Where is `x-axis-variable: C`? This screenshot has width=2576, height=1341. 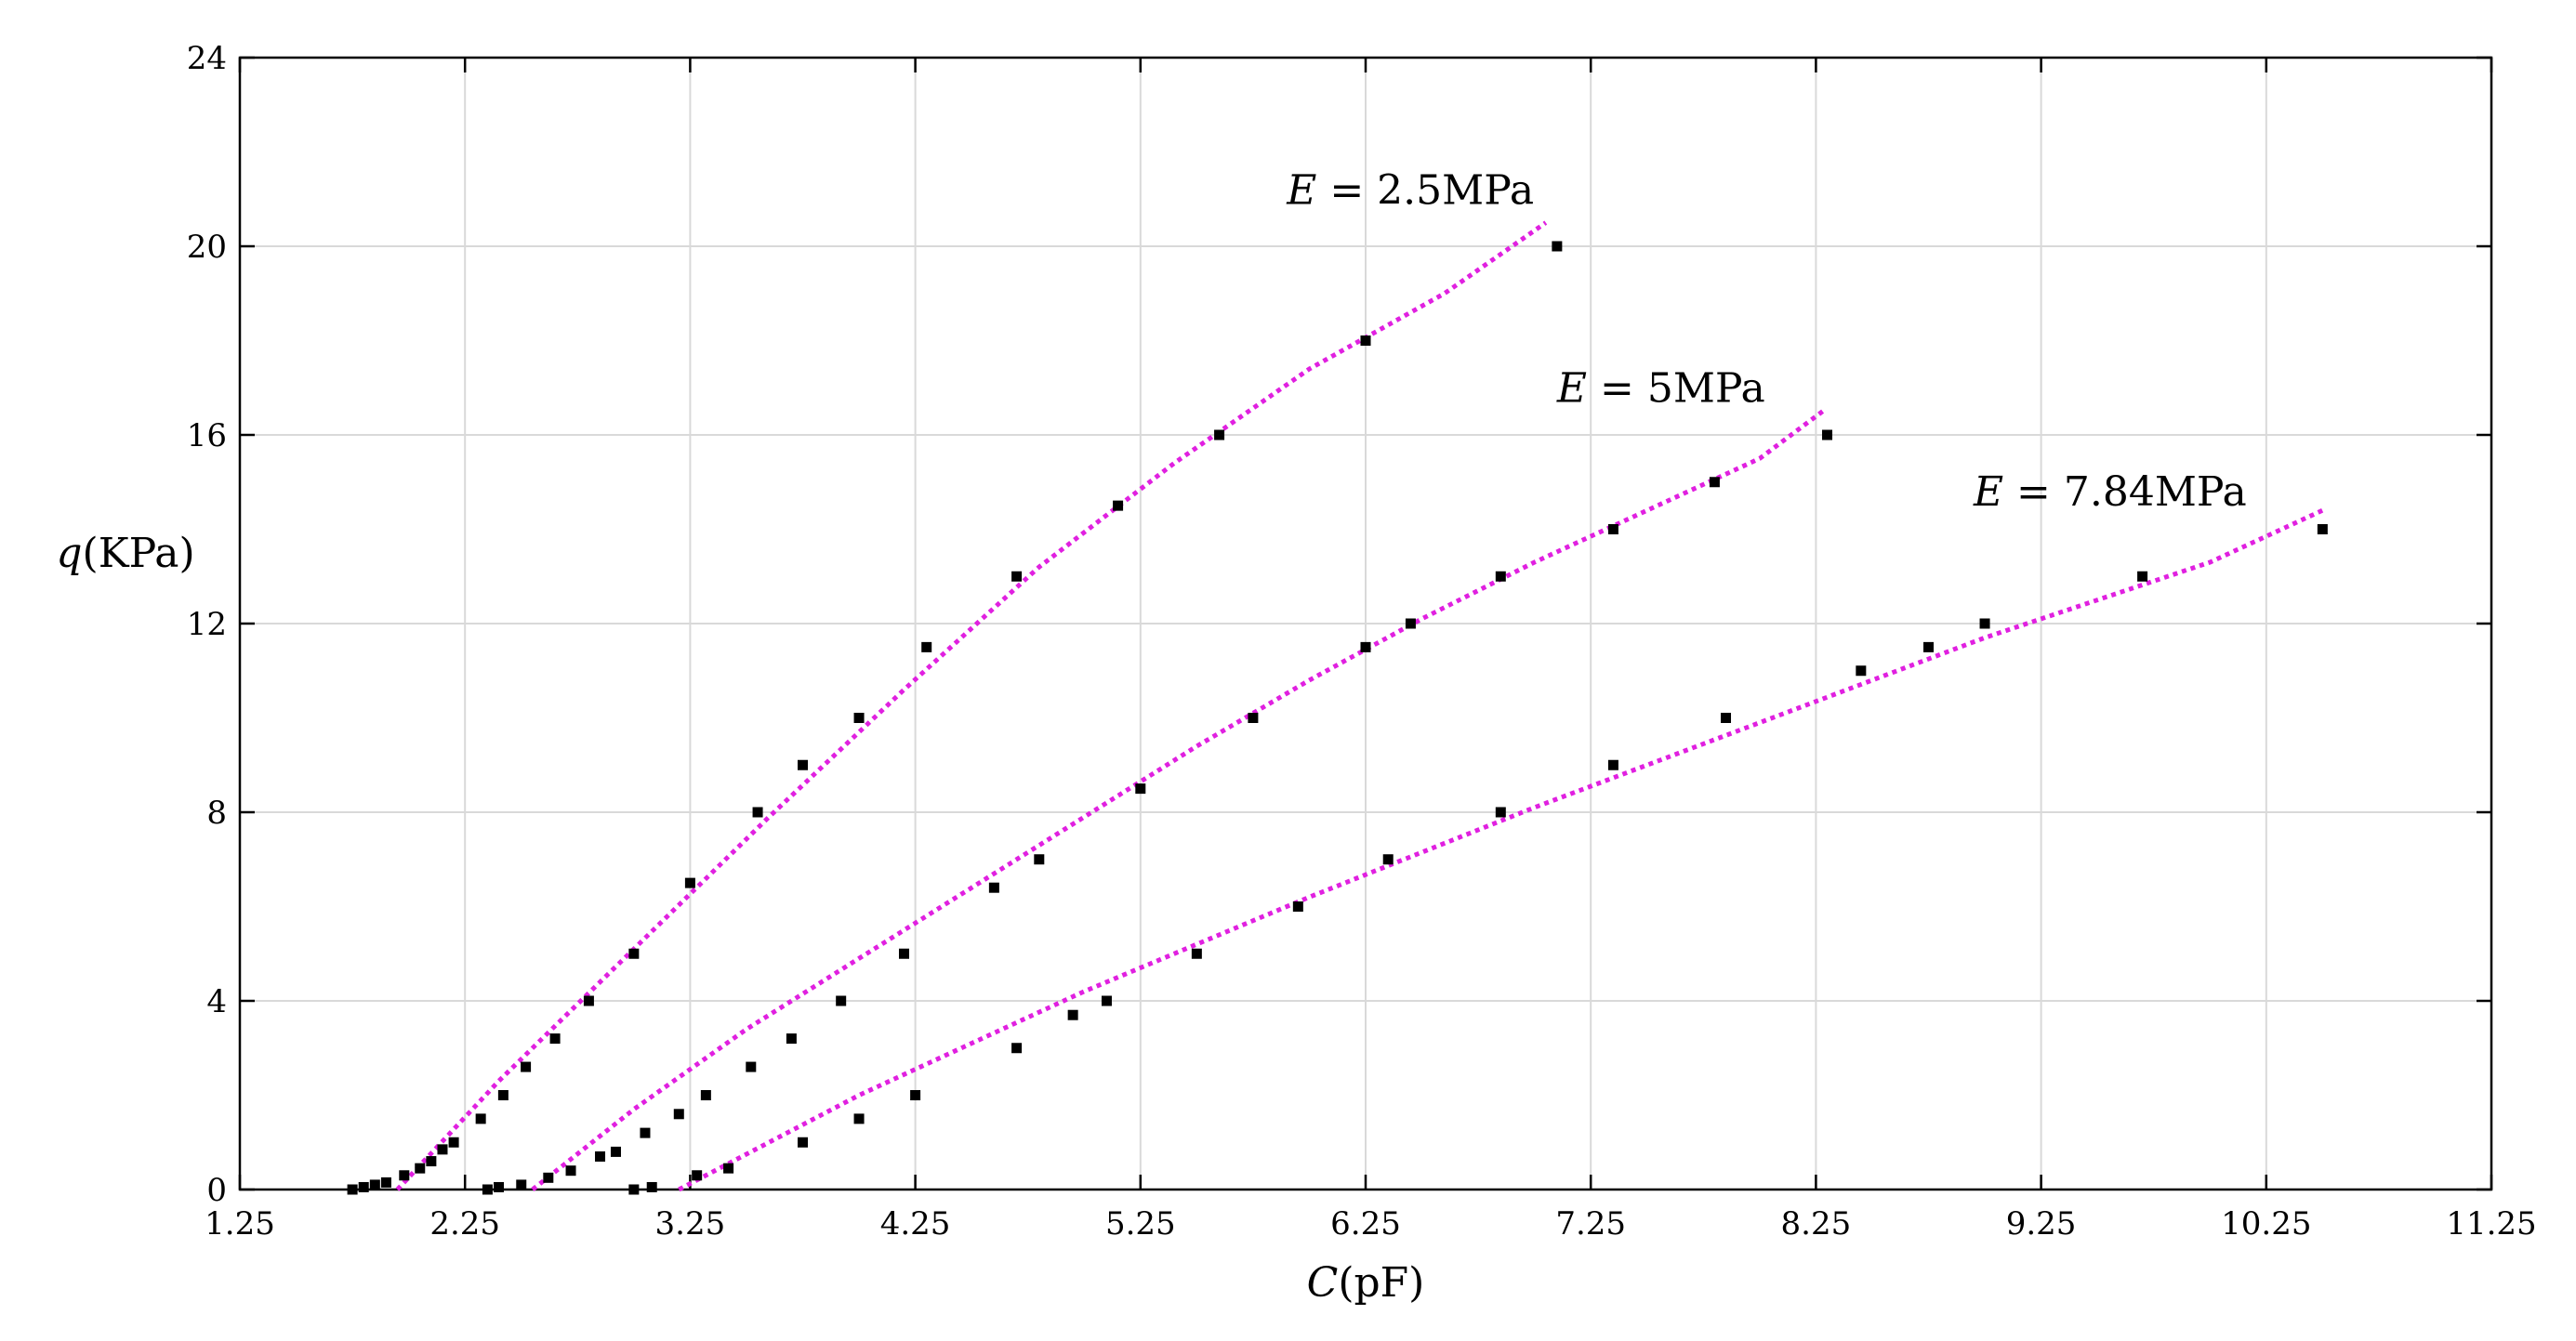
x-axis-variable: C is located at coordinates (1323, 1283).